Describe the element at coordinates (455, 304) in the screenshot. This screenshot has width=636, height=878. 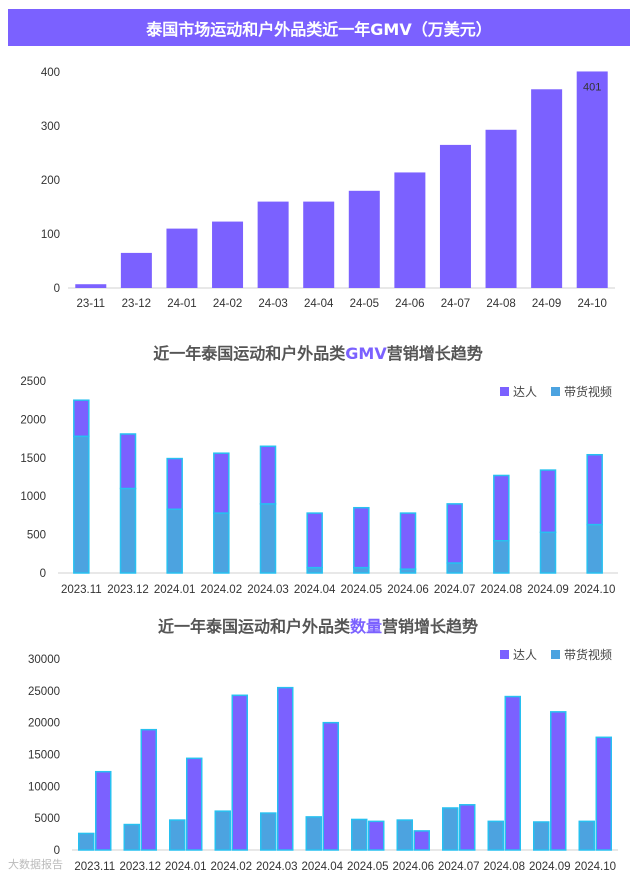
I see `x-tick-label: 24-07` at that location.